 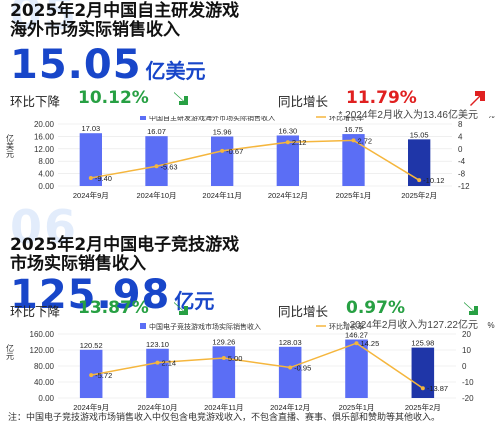 What do you see at coordinates (466, 350) in the screenshot?
I see `y2-tick-label: 10` at bounding box center [466, 350].